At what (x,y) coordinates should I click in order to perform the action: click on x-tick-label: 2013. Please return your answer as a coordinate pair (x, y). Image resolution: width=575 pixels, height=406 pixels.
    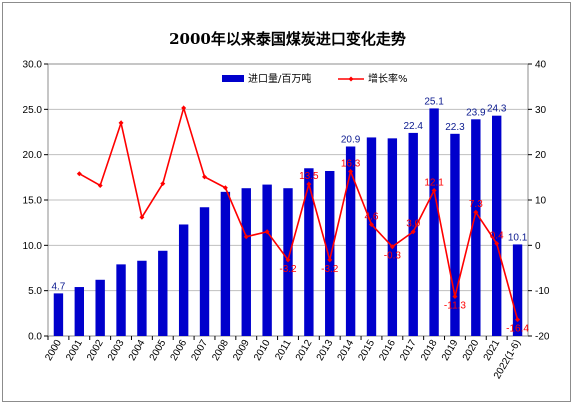
    Looking at the image, I should click on (325, 350).